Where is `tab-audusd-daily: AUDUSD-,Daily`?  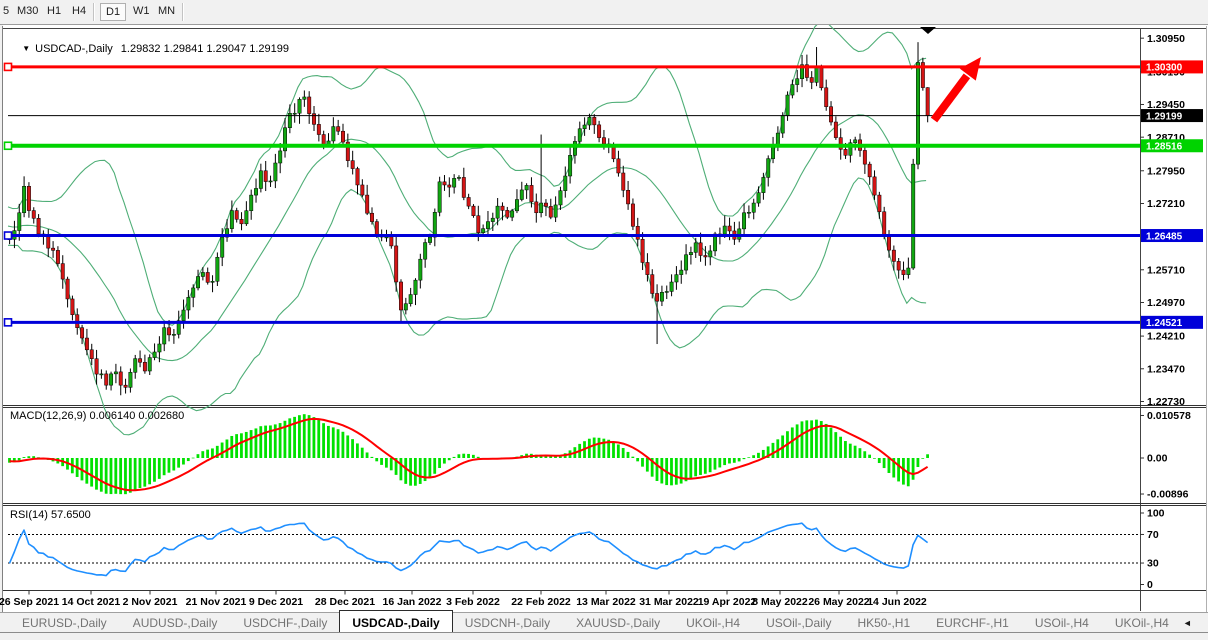
tab-audusd-daily: AUDUSD-,Daily is located at coordinates (175, 623).